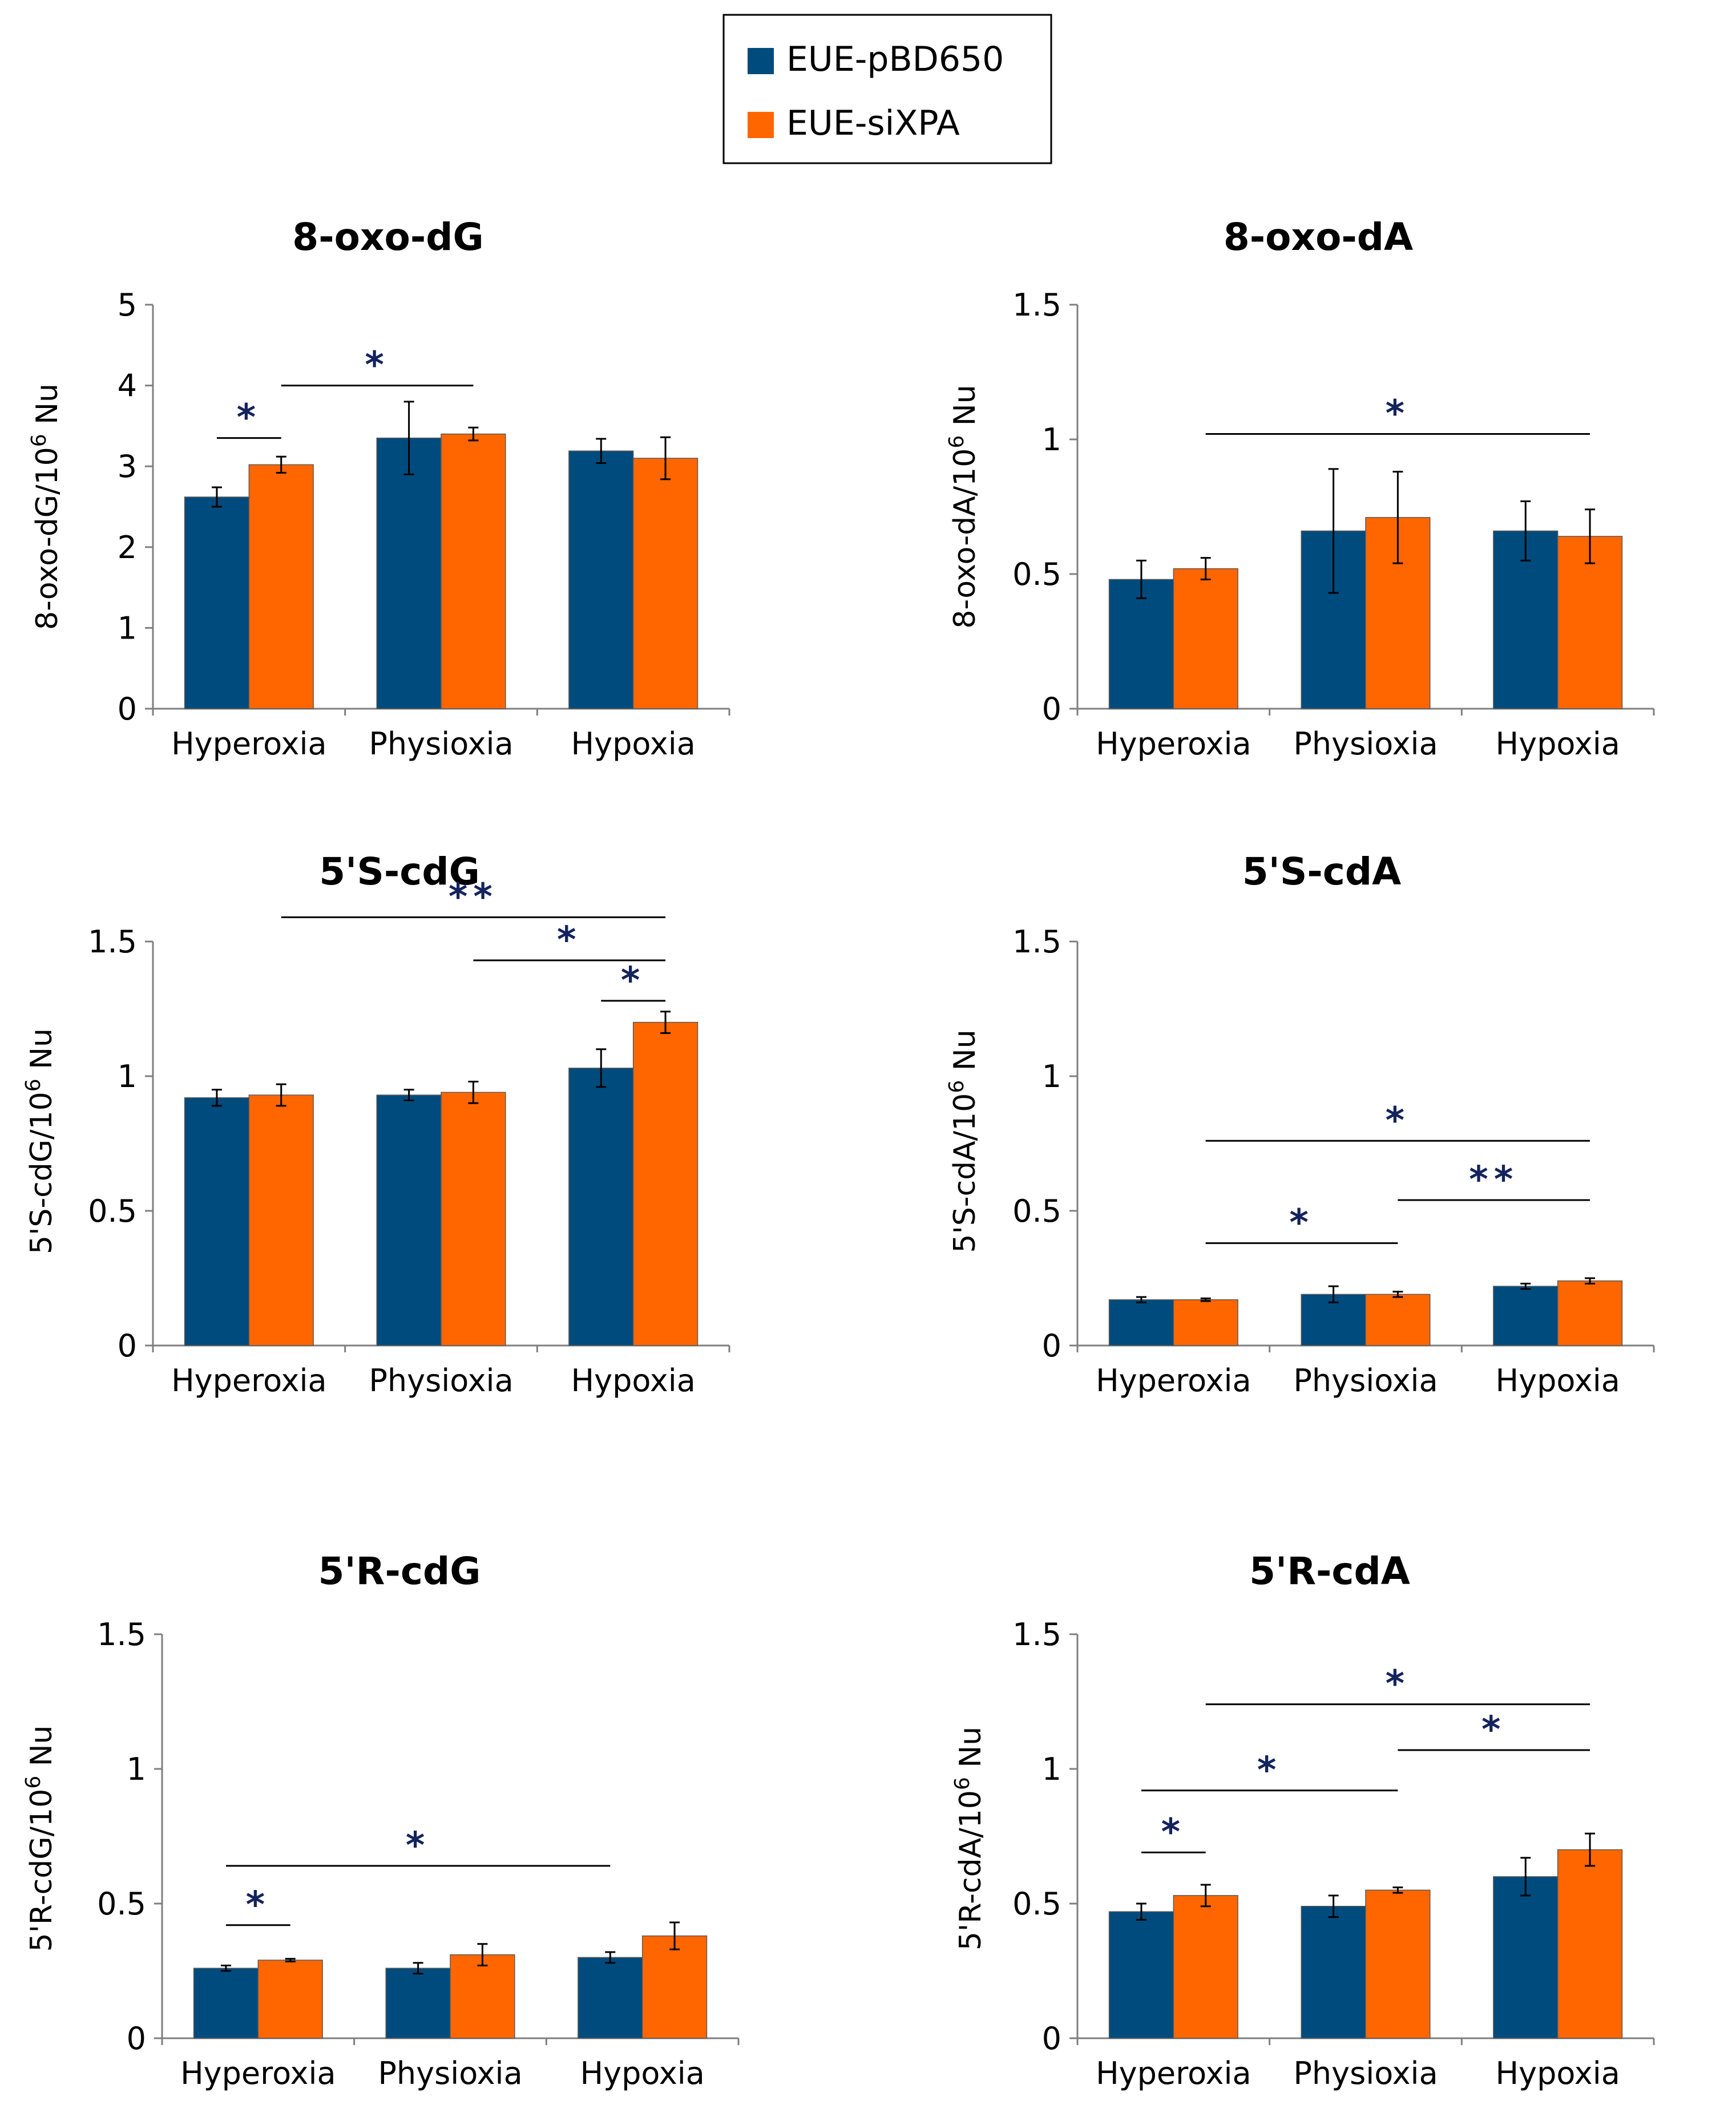  What do you see at coordinates (40, 1141) in the screenshot?
I see `y-axis-label: 5'S-cdG/106 Nu` at bounding box center [40, 1141].